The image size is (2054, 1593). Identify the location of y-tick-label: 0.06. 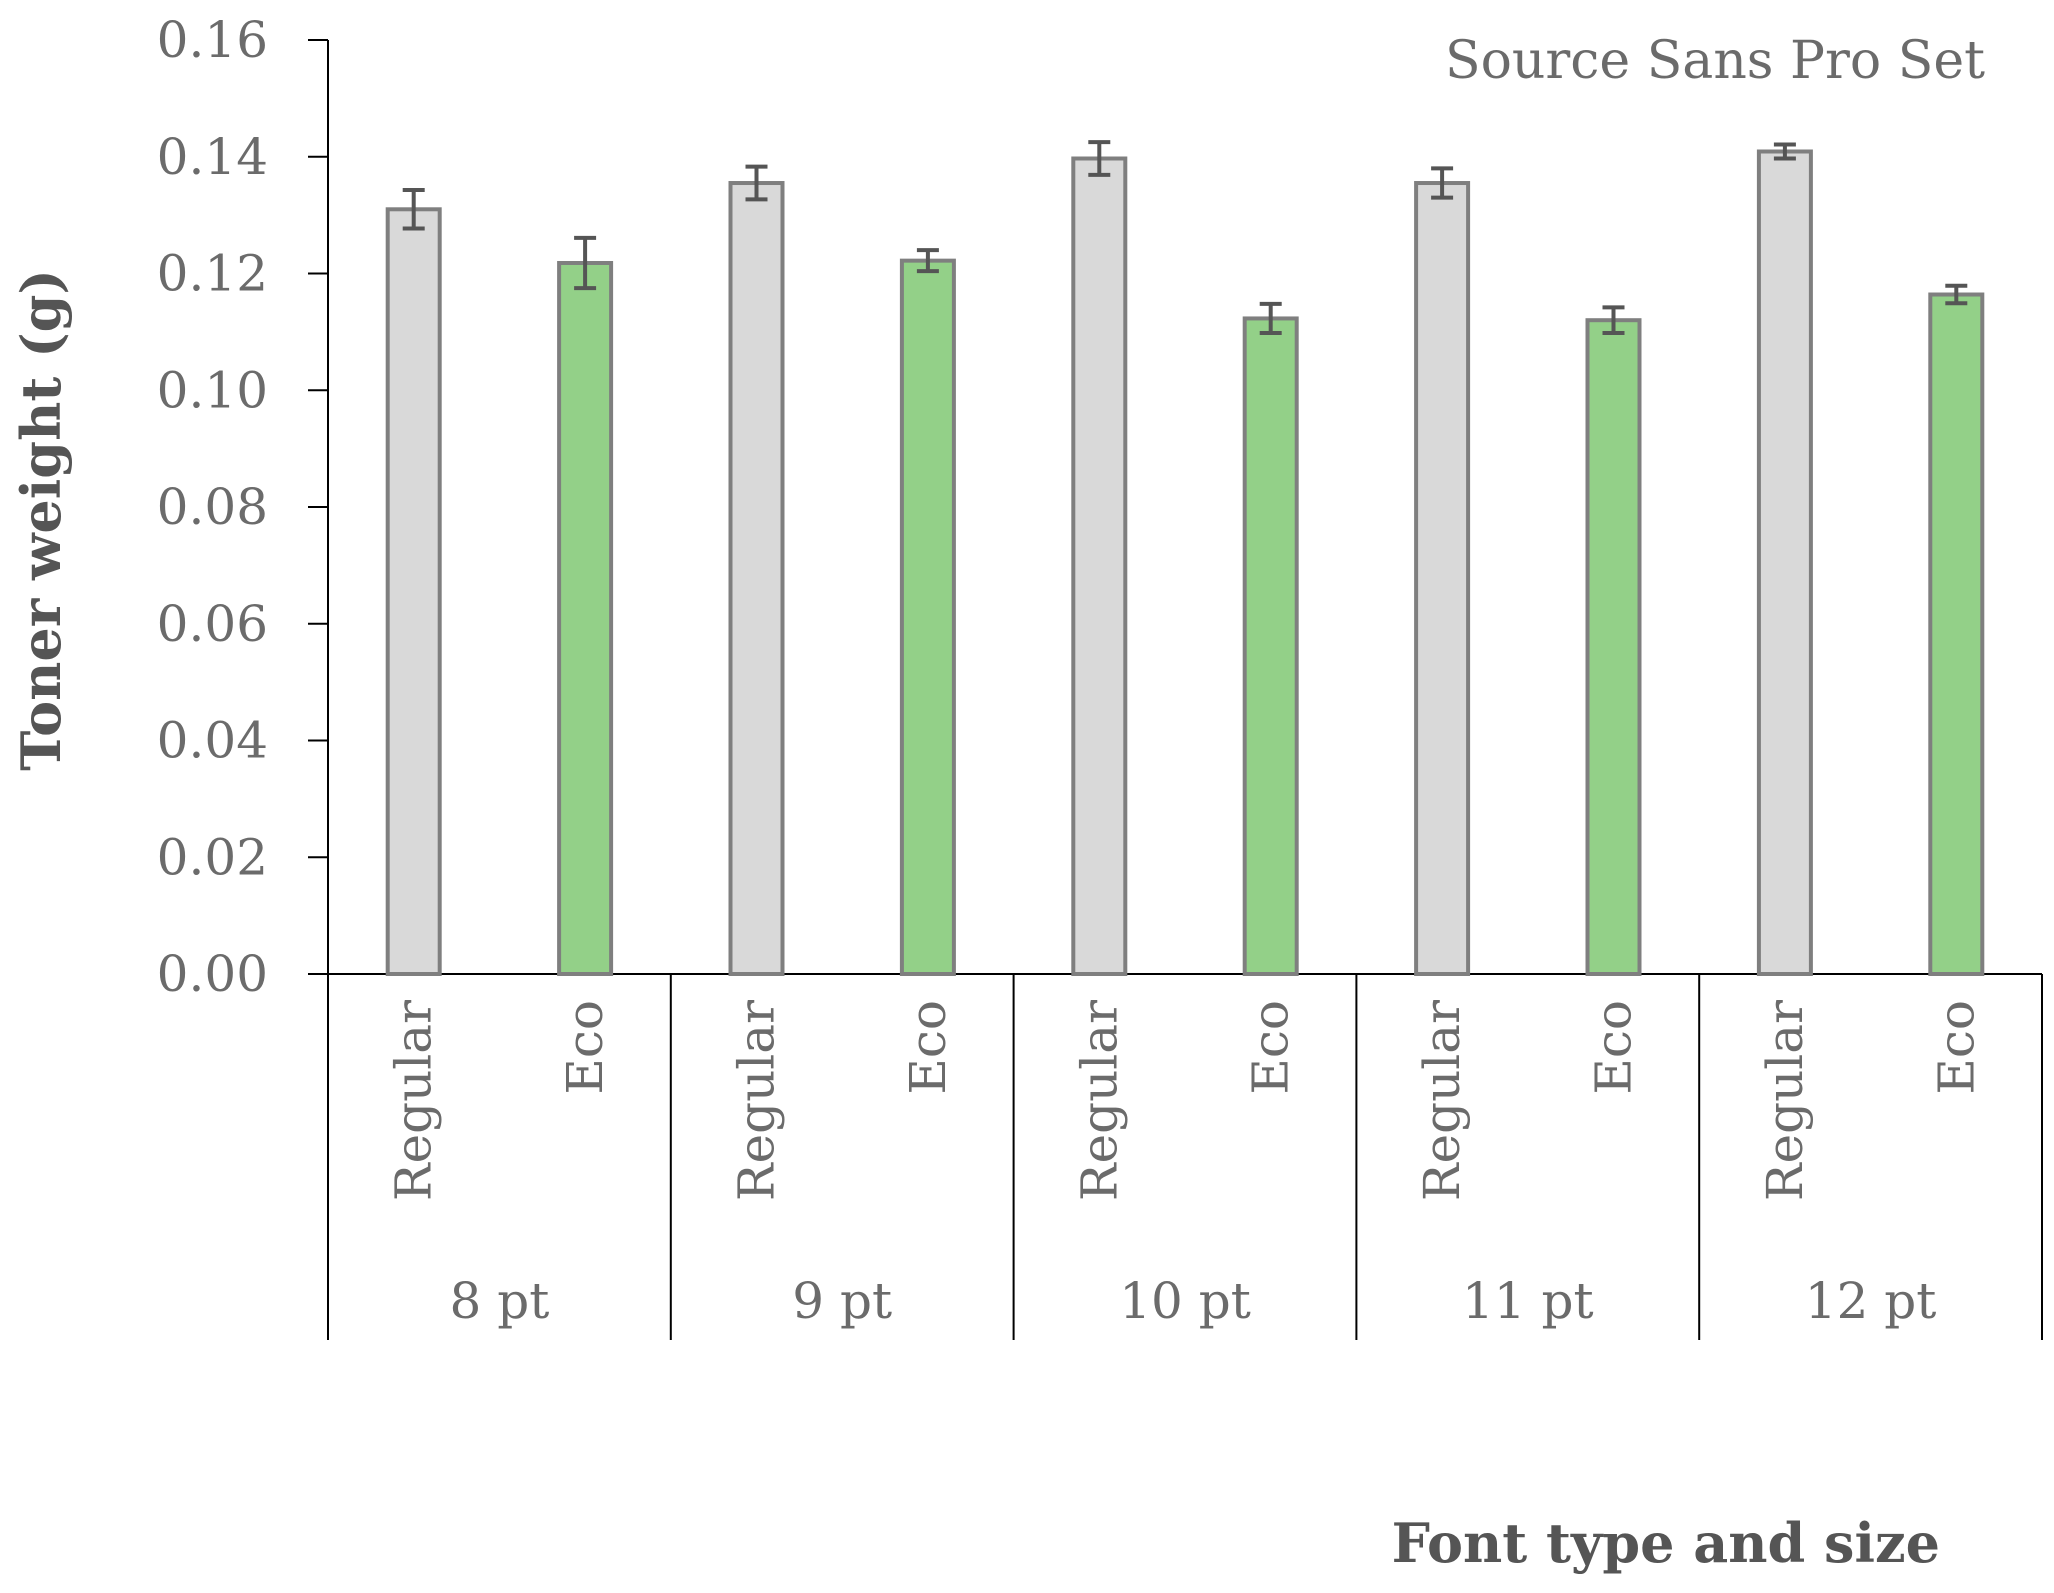
(212, 624).